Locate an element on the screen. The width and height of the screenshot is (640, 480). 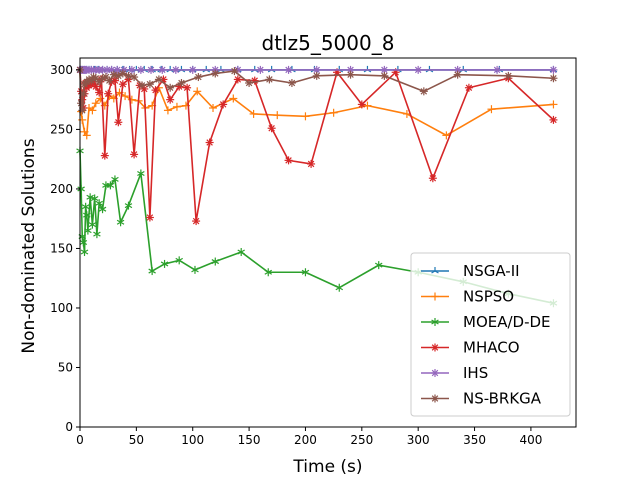
legend-label-2: MOEA/D-DE is located at coordinates (507, 322).